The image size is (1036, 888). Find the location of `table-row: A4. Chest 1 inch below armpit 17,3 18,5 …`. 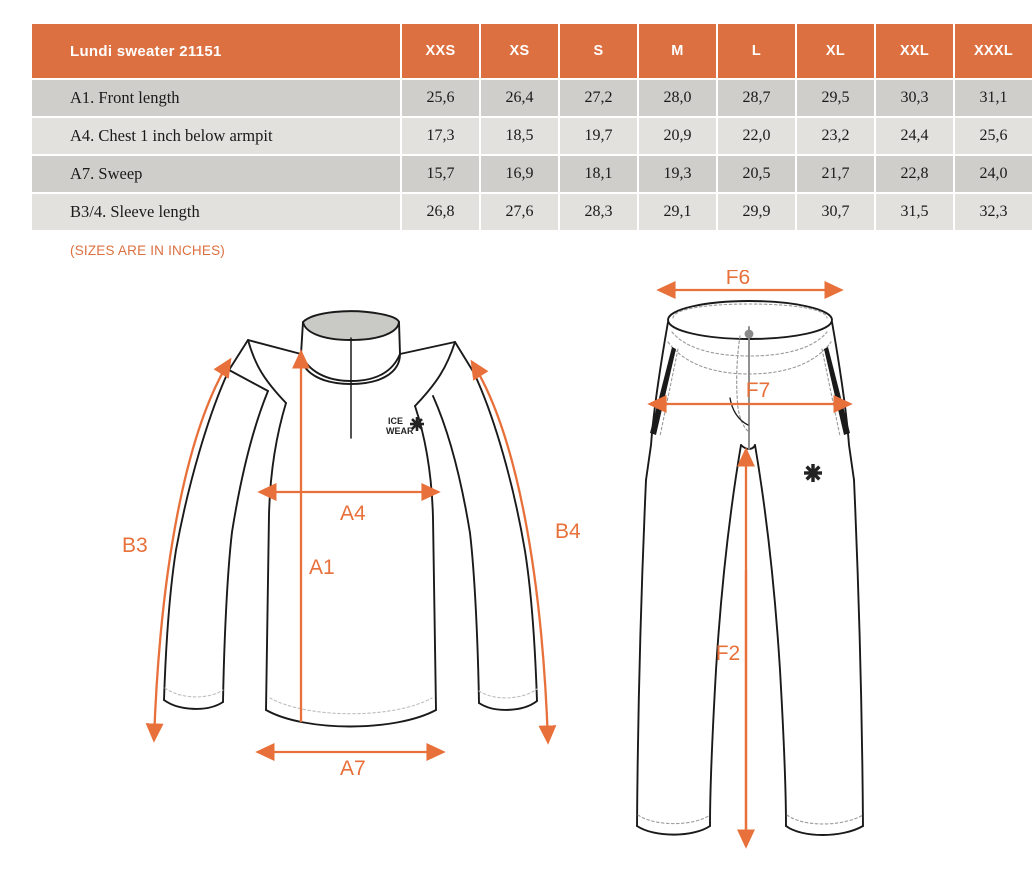

table-row: A4. Chest 1 inch below armpit 17,3 18,5 … is located at coordinates (532, 136).